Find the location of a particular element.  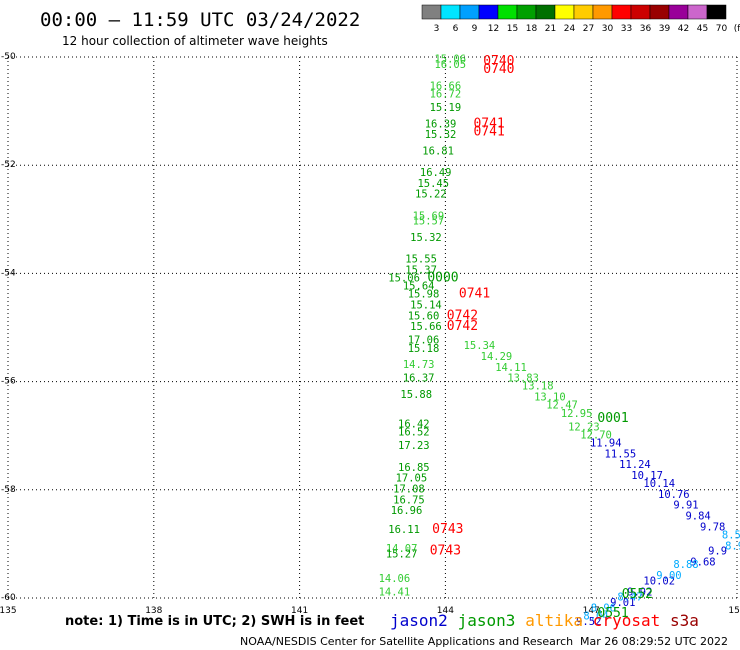

y-tick-label: -56 is located at coordinates (8, 382).